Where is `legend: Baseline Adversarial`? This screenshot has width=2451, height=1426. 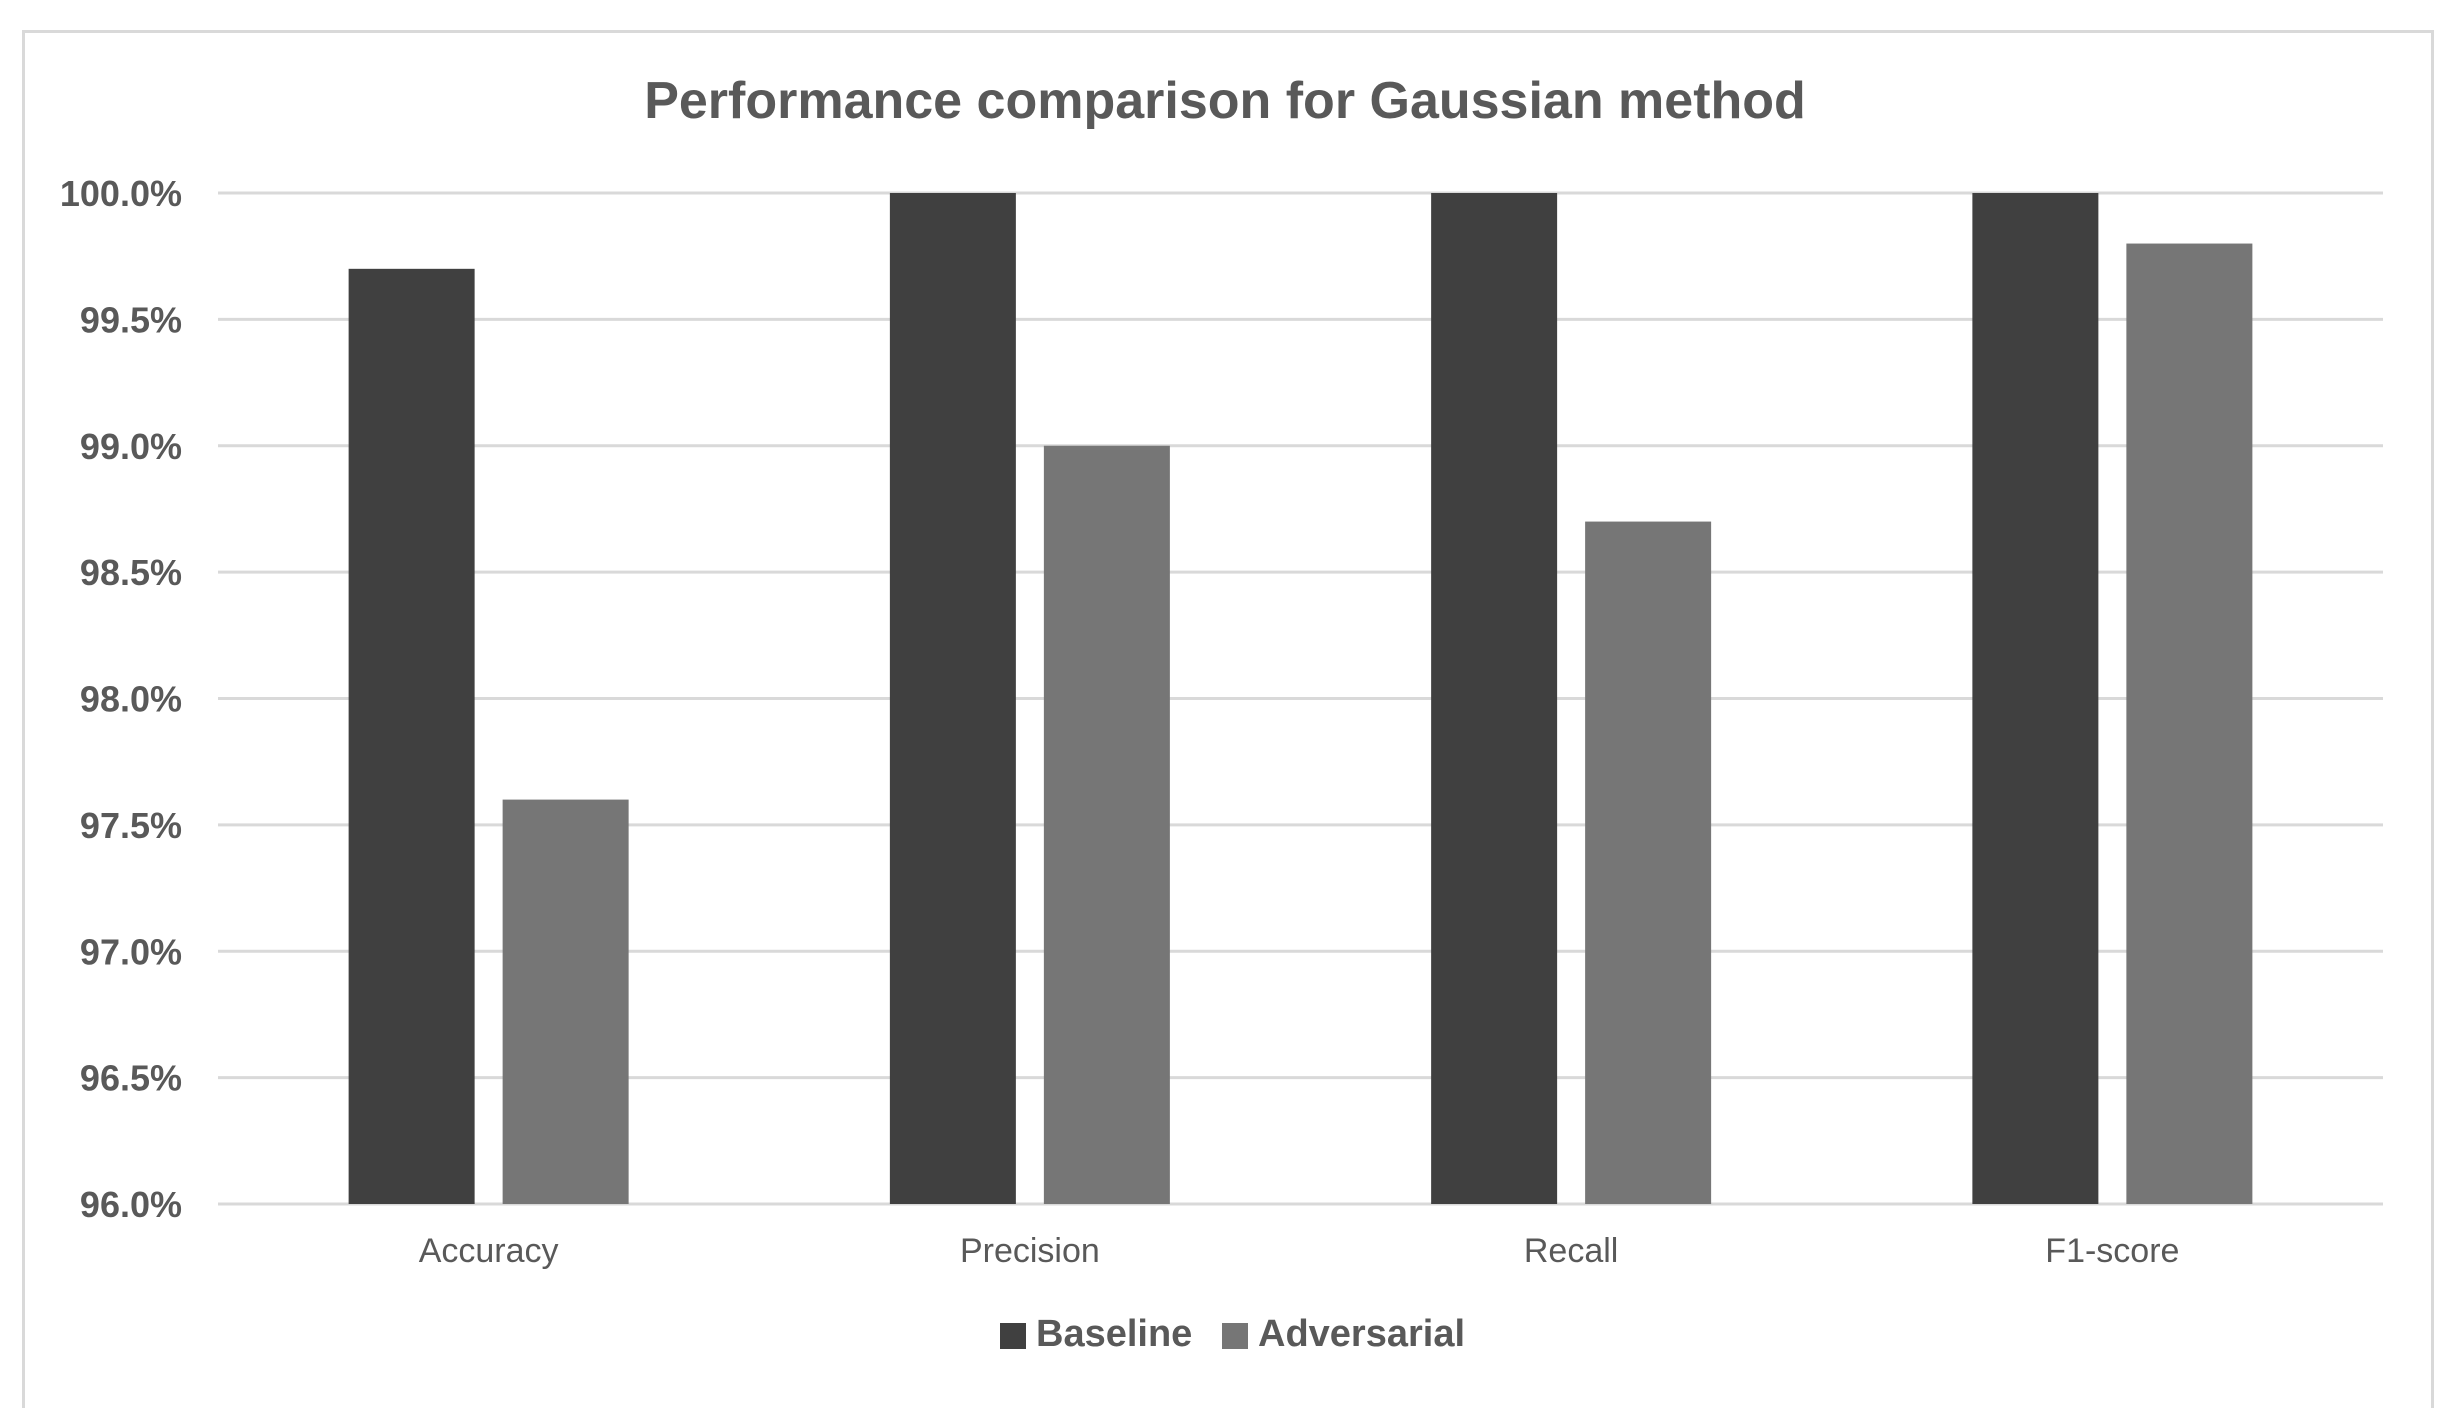
legend: Baseline Adversarial is located at coordinates (1232, 1334).